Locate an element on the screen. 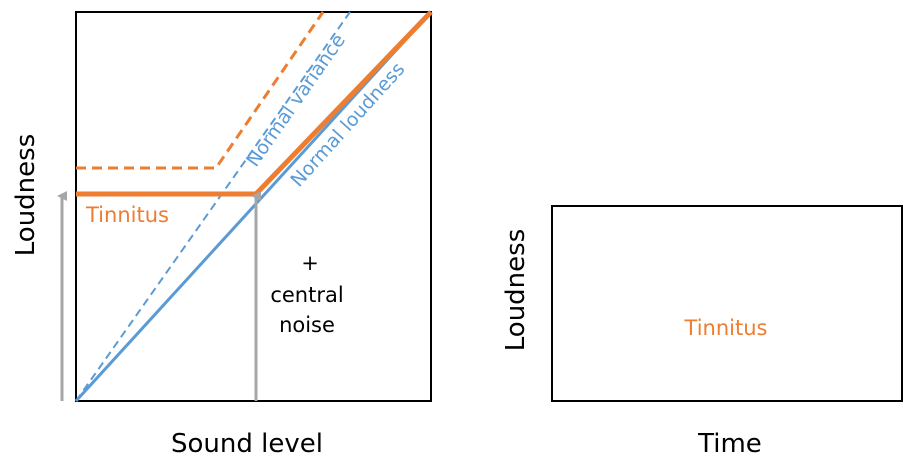 The height and width of the screenshot is (460, 905). right-x-axis-label: Time is located at coordinates (729, 444).